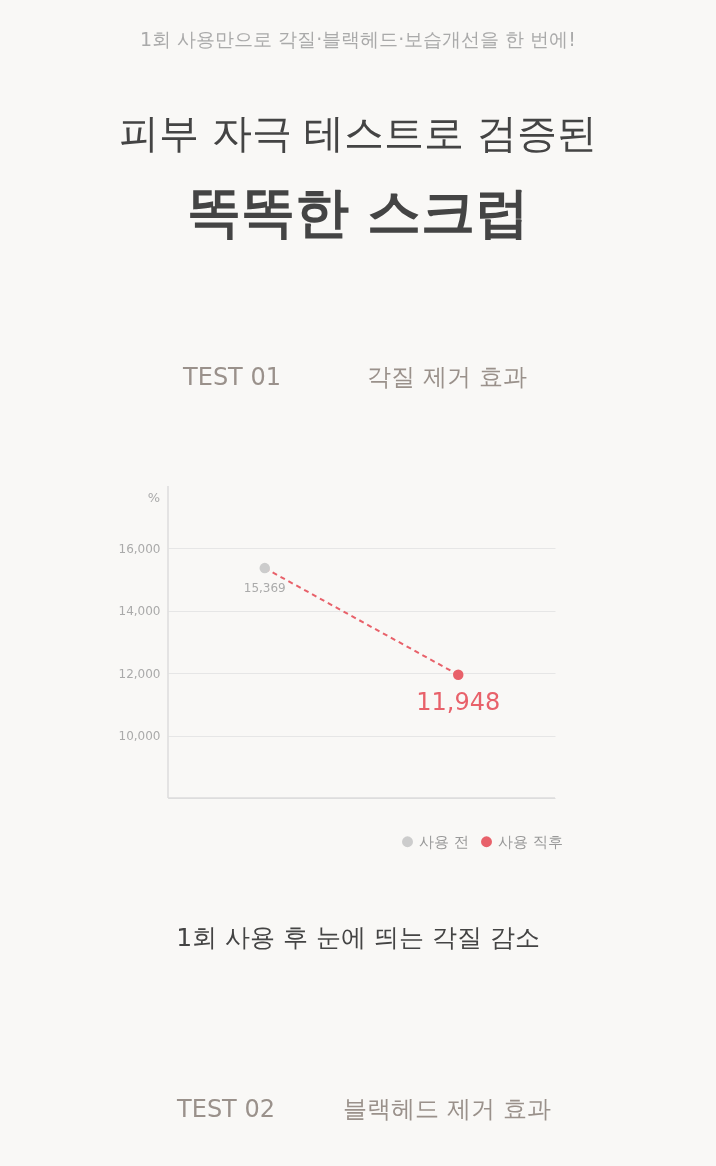  Describe the element at coordinates (530, 841) in the screenshot. I see `legend-label: 사용 직후` at that location.